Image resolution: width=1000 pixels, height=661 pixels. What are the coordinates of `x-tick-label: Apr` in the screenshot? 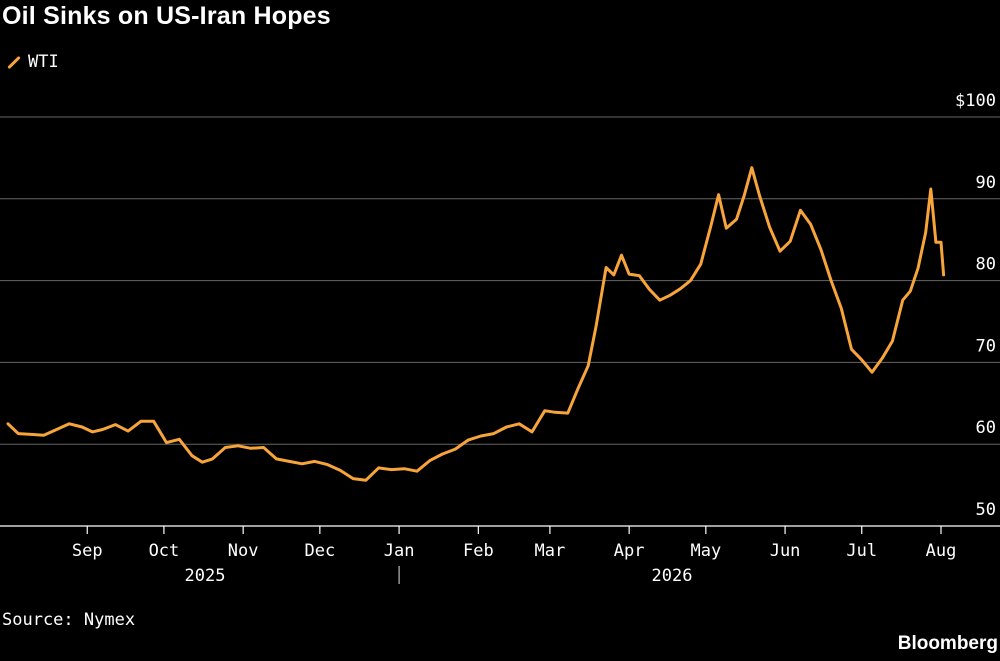 It's located at (629, 551).